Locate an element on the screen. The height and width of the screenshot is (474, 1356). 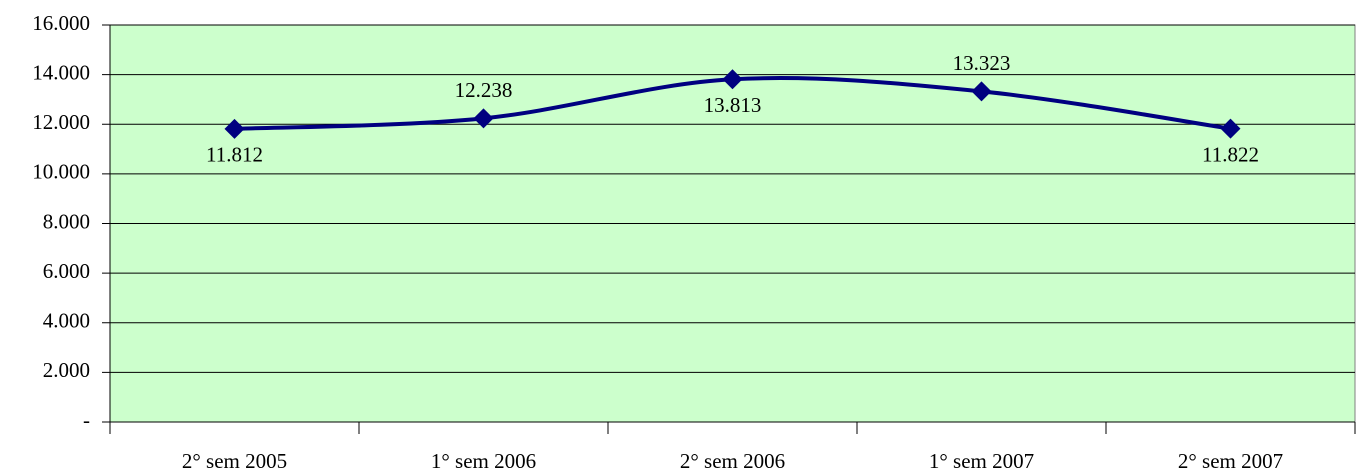
y-tick-label: 14.000 is located at coordinates (61, 72).